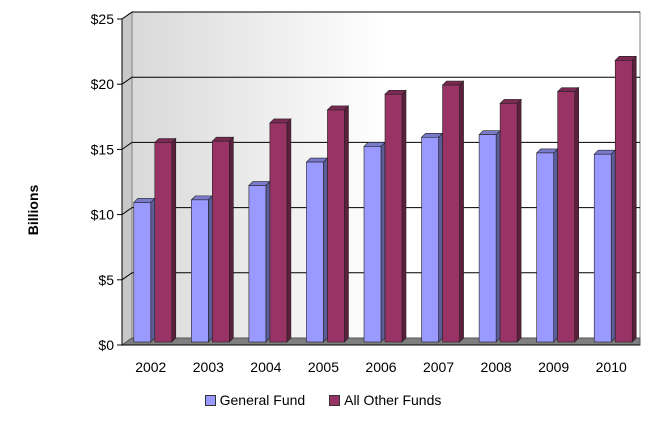 This screenshot has height=426, width=646. Describe the element at coordinates (323, 367) in the screenshot. I see `x-tick-label: 2005` at that location.